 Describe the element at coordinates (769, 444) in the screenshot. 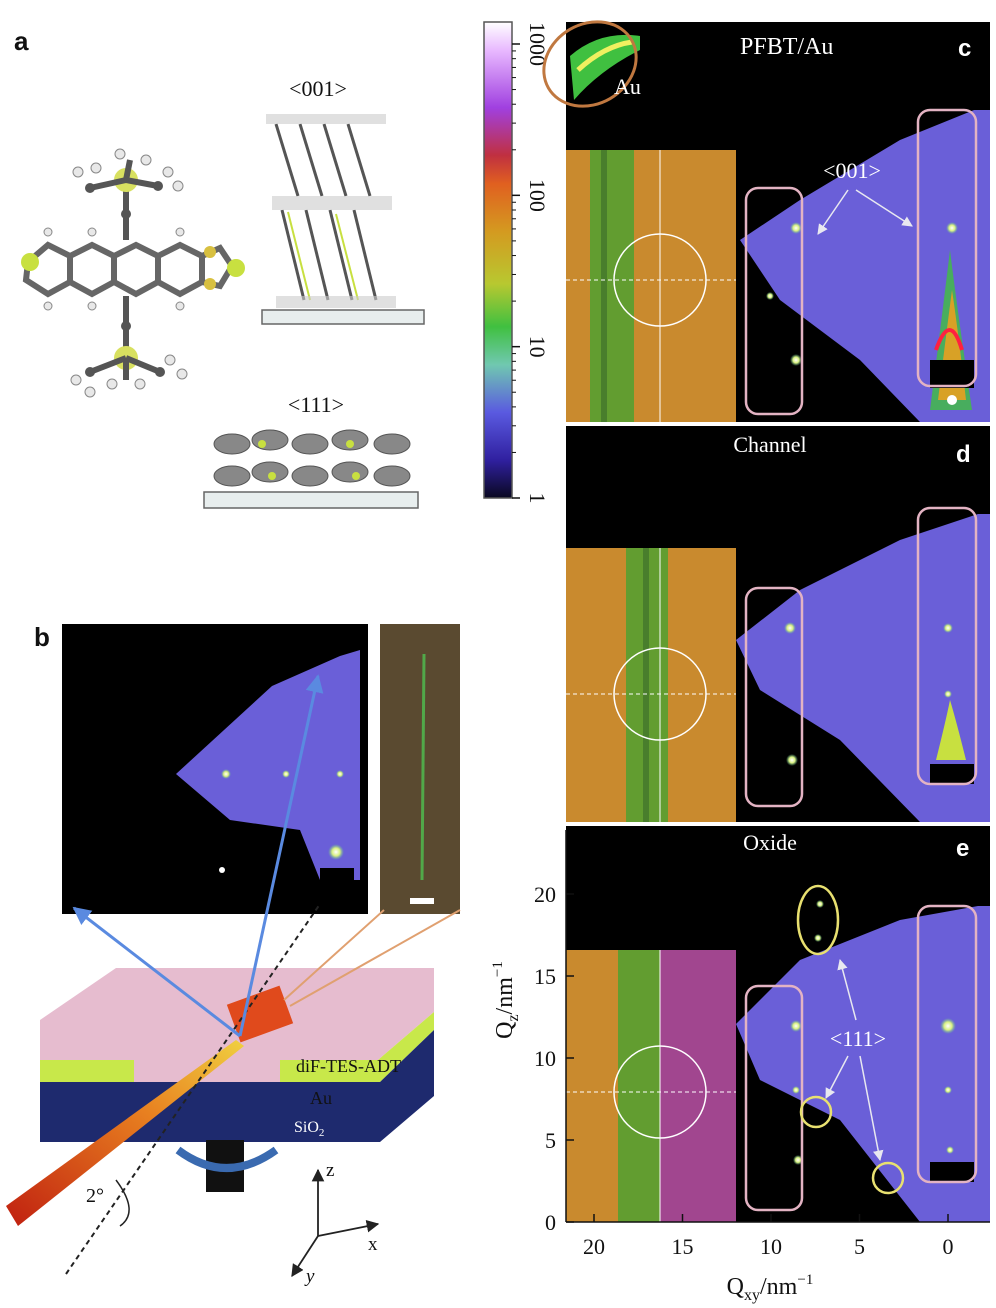

I see `panel-d-title: Channel` at that location.